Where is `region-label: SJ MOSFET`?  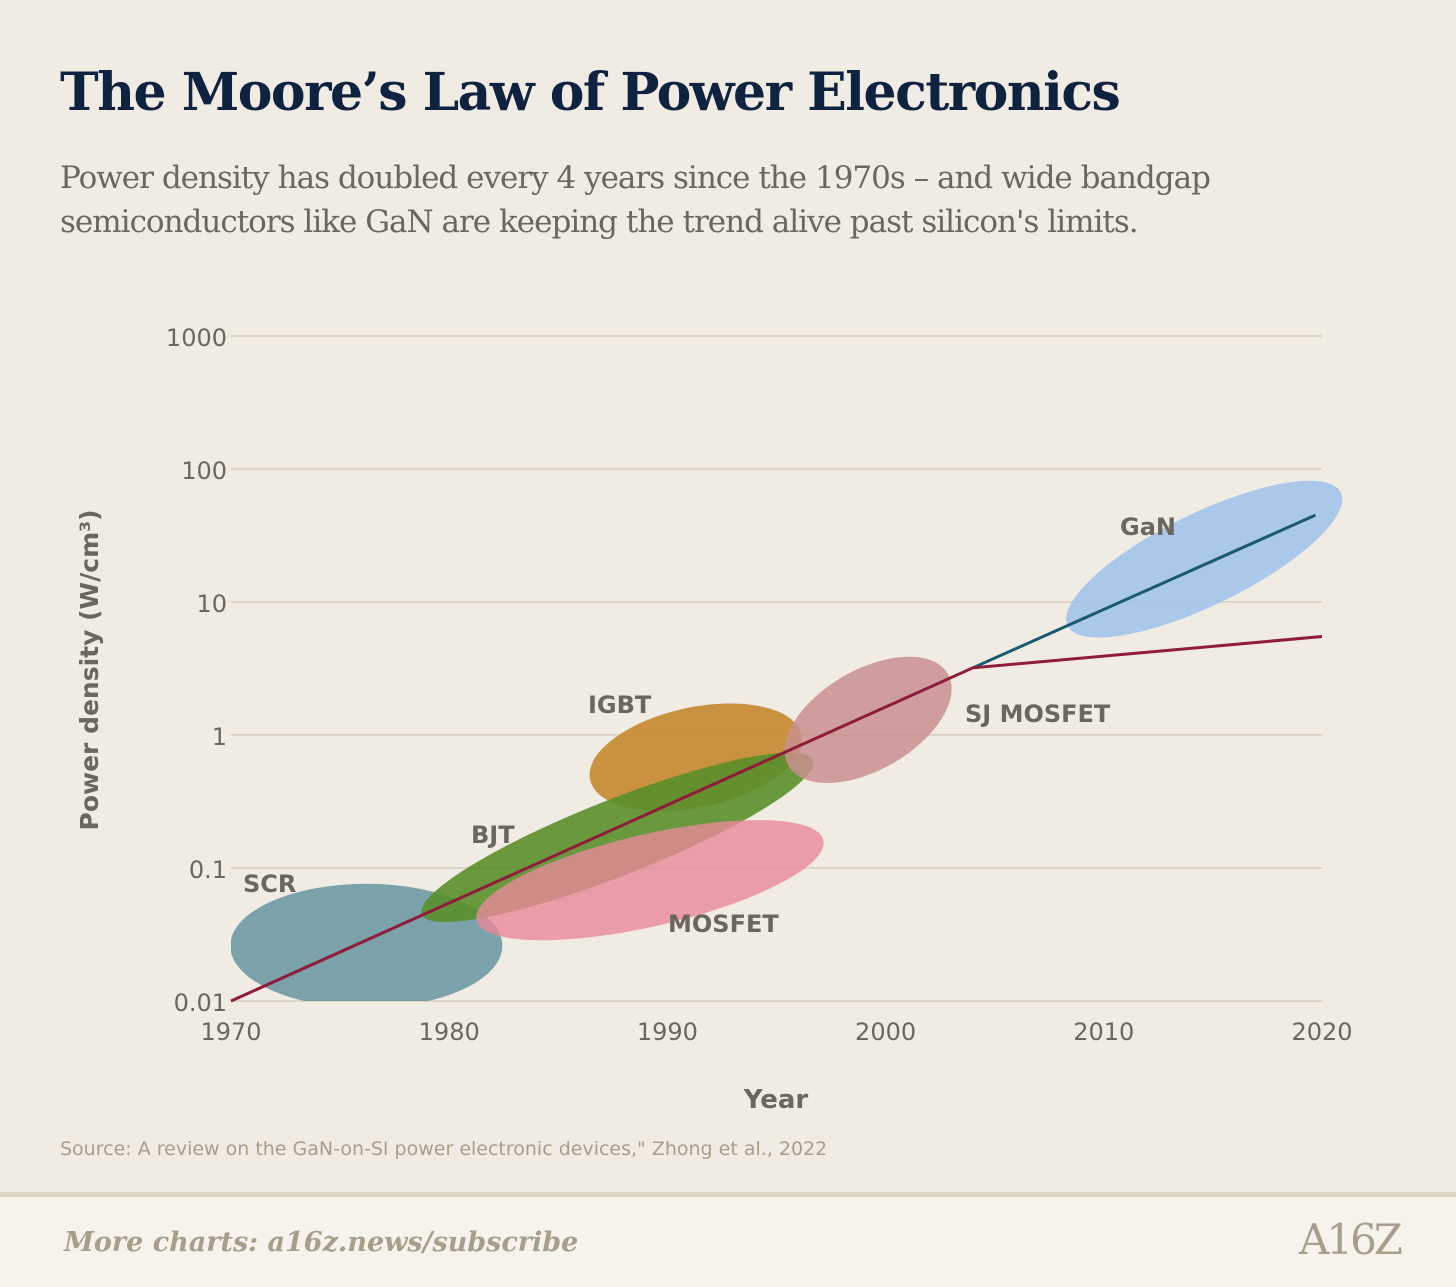
region-label: SJ MOSFET is located at coordinates (1038, 714).